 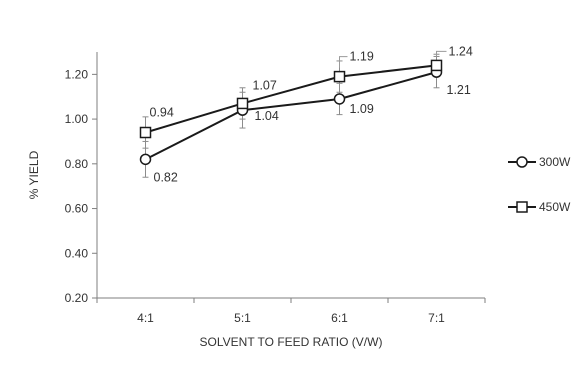 I want to click on legend-label-300w: 300W, so click(x=555, y=162).